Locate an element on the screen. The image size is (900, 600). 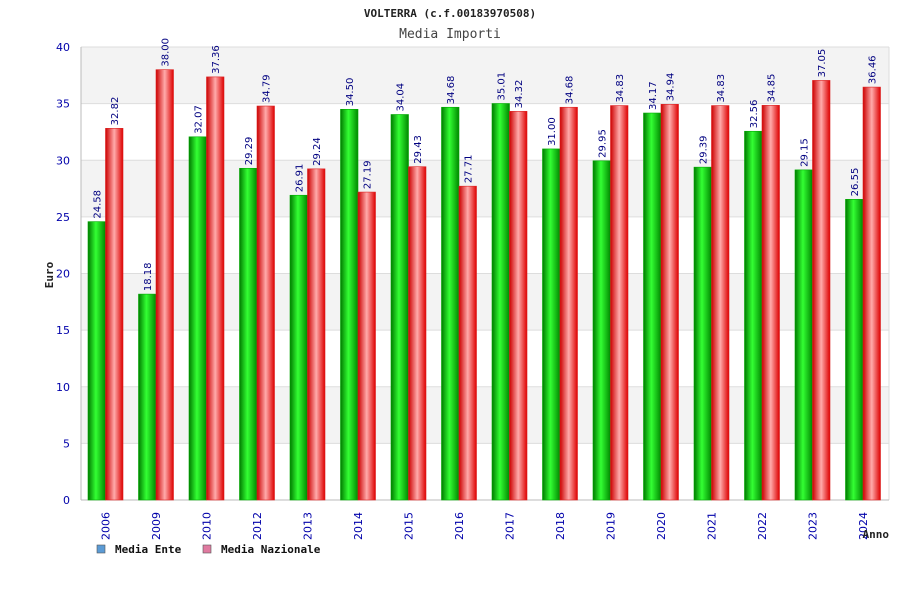
y-tick-label: 30 is located at coordinates (63, 160).